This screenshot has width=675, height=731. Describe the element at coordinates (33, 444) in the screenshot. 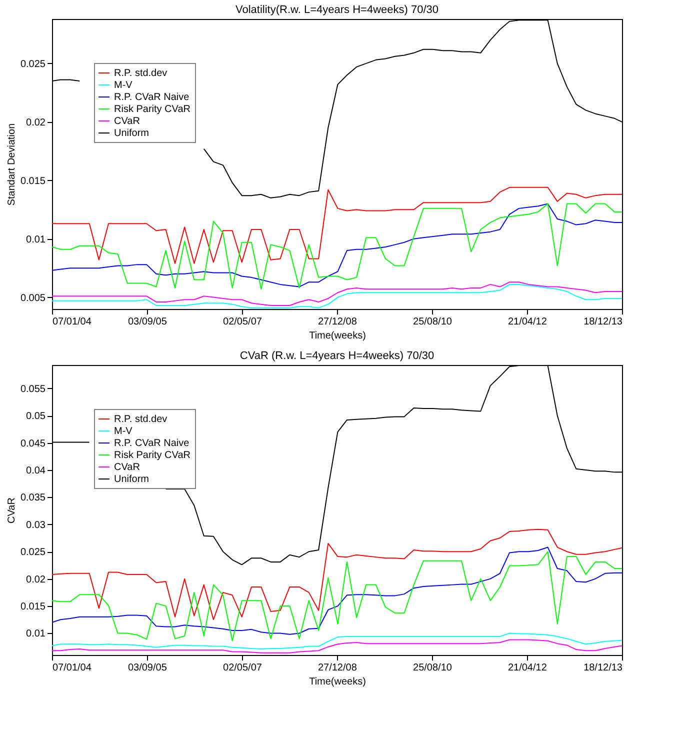

I see `y-tick-label: 0.045` at that location.